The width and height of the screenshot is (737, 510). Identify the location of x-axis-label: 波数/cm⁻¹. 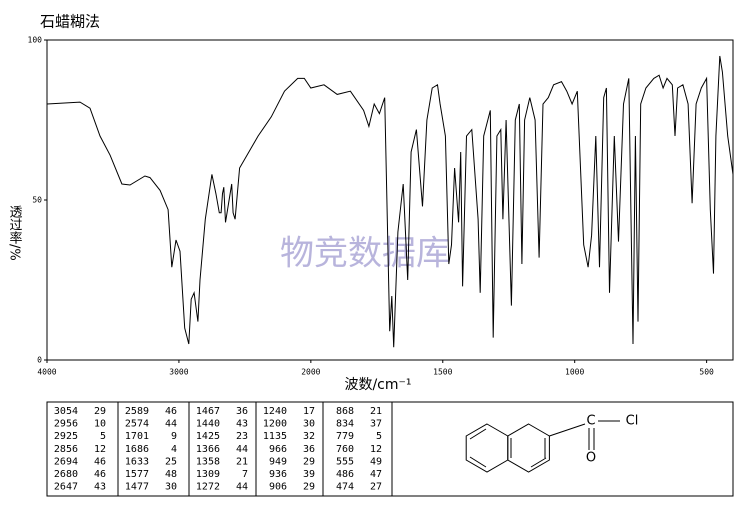
(377, 385).